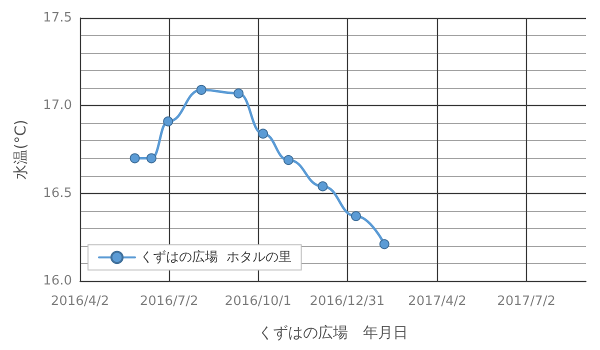  What do you see at coordinates (21, 150) in the screenshot?
I see `y-axis-title: 水温(°C)` at bounding box center [21, 150].